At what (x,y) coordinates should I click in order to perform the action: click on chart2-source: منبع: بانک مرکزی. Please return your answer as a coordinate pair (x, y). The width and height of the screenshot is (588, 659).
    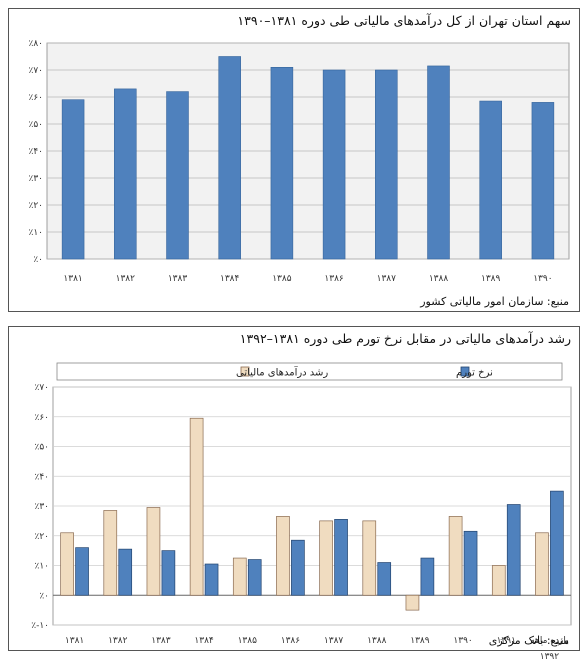
    Looking at the image, I should click on (528, 640).